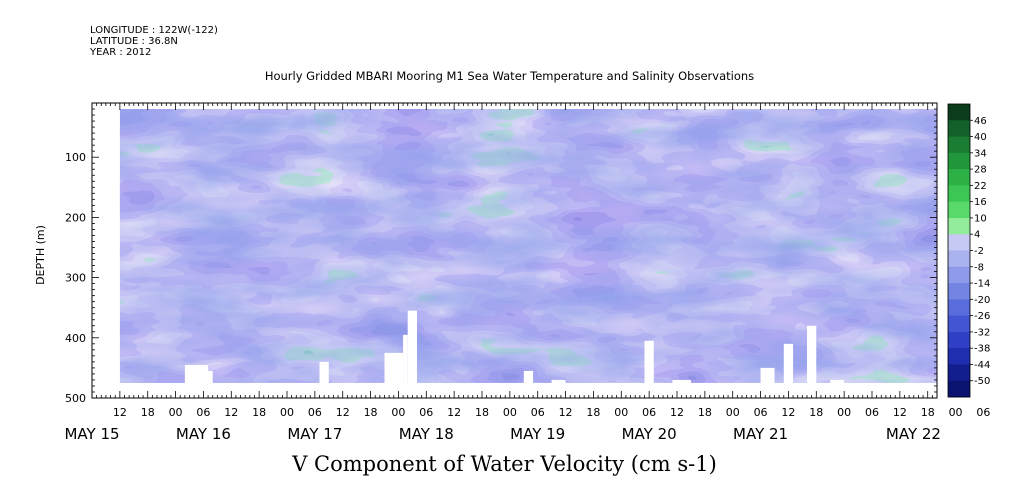  I want to click on colorbar: 46 40 34 28 22 16 10 4 -2 -8 -14 -20 -26 -32 -38 -44 -50, so click(968, 250).